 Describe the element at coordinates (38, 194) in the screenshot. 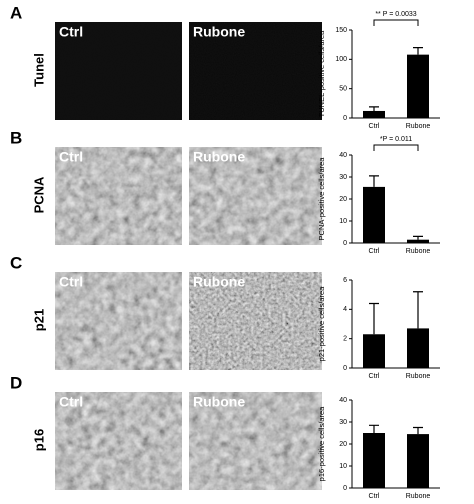

I see `stain-label: PCNA` at that location.